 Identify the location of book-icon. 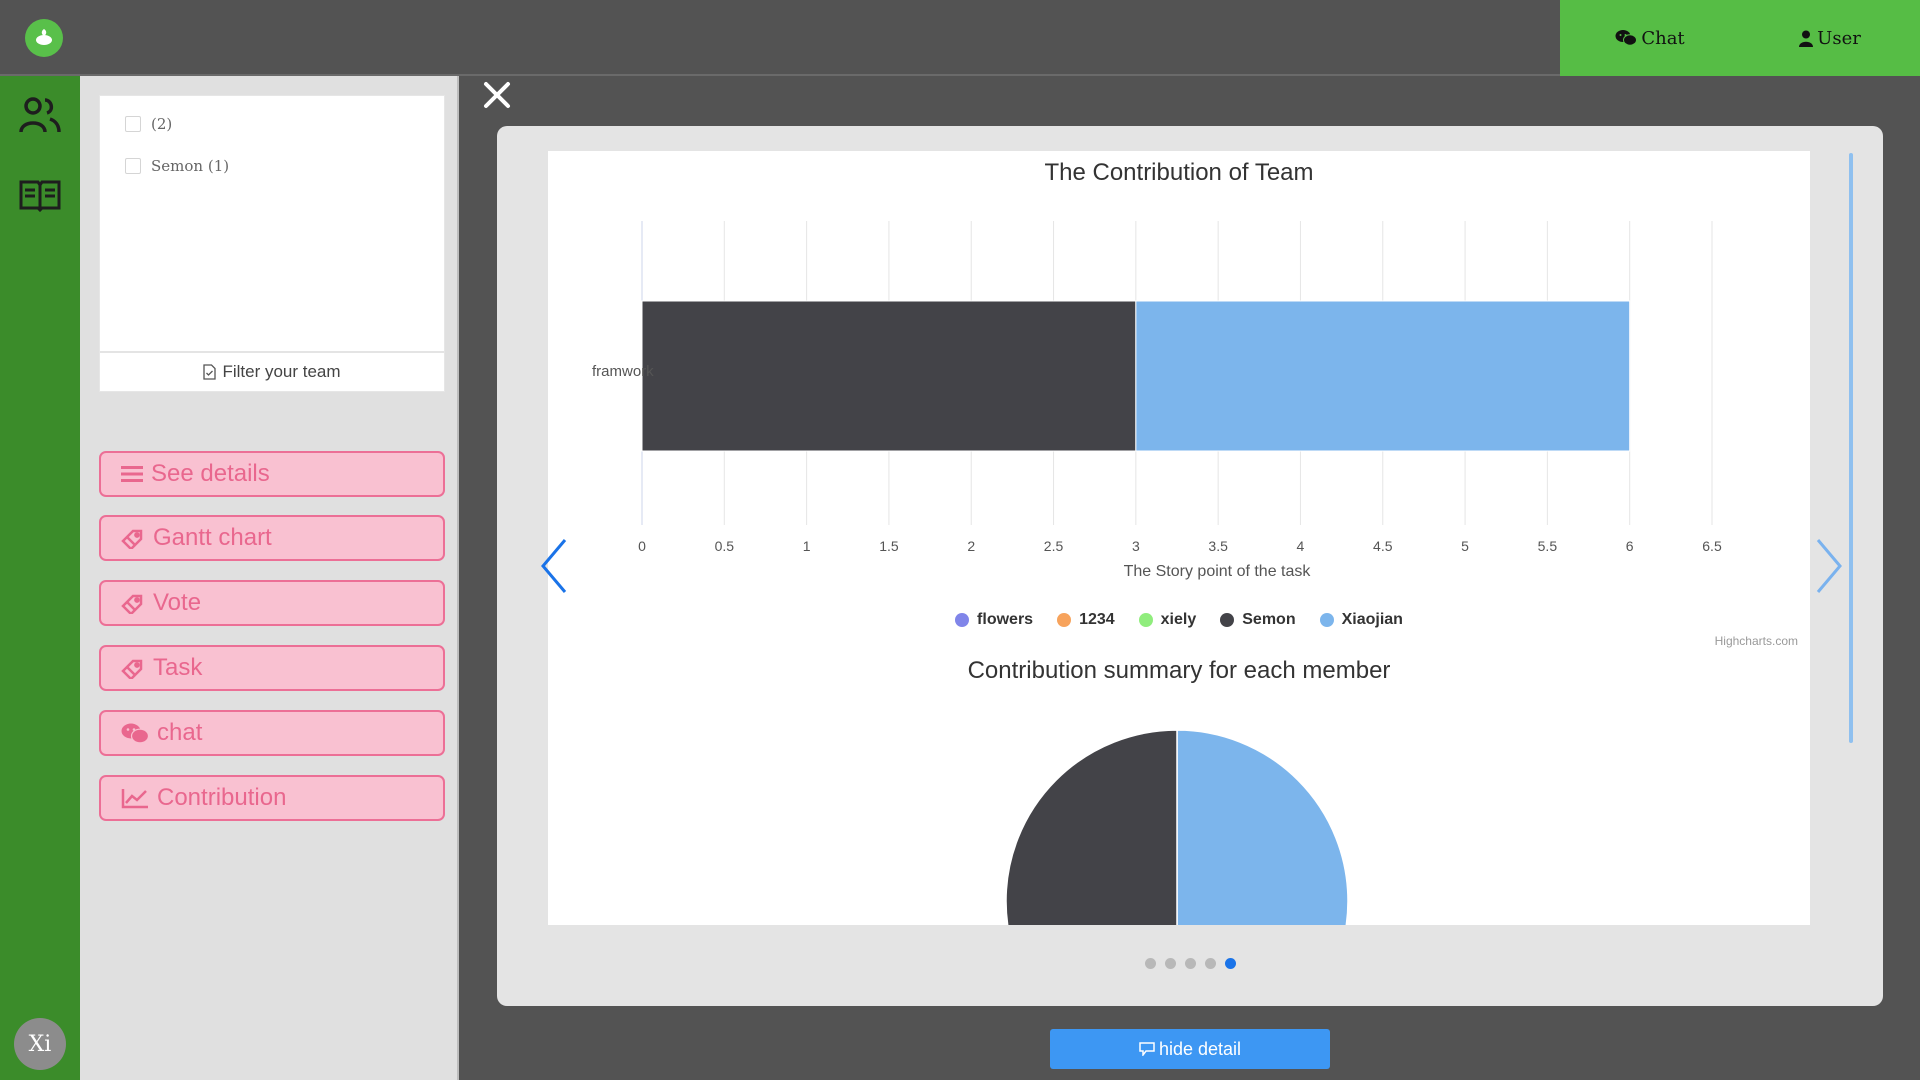
(40, 196).